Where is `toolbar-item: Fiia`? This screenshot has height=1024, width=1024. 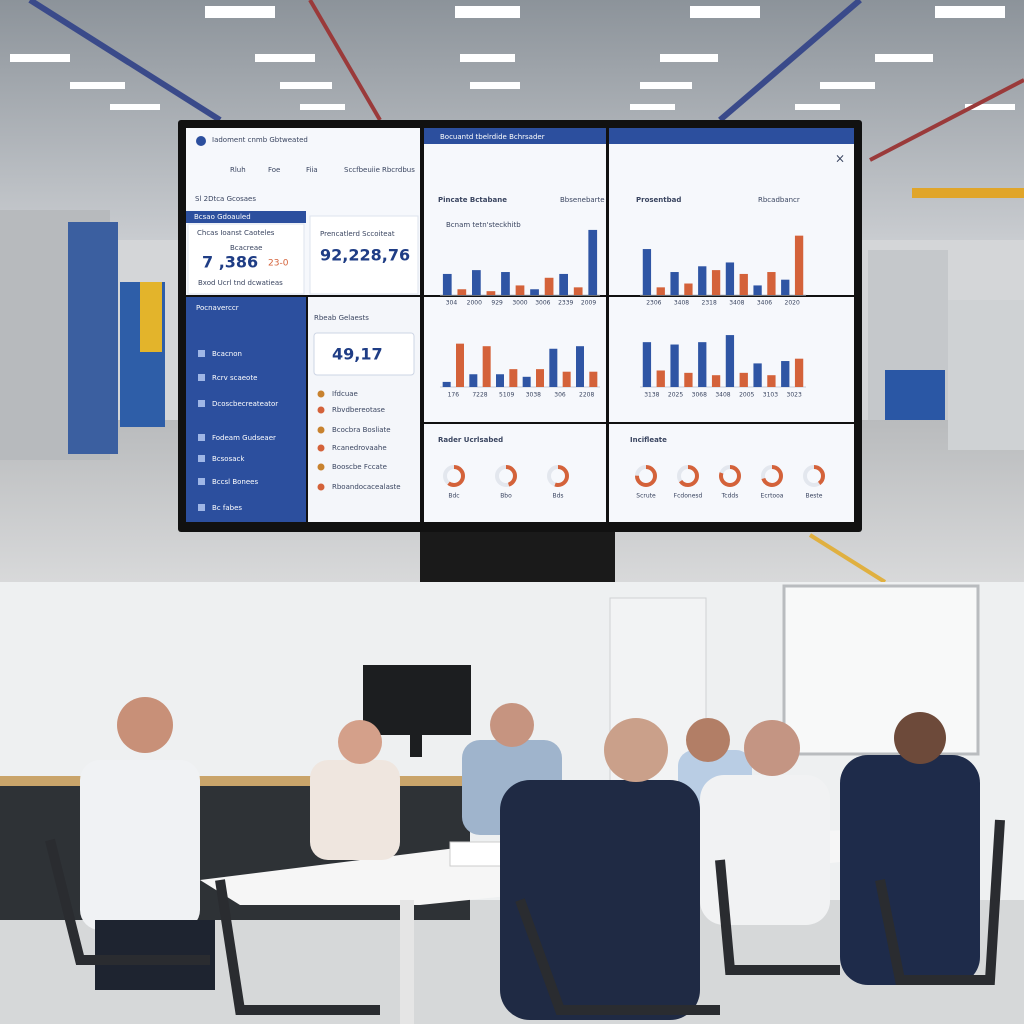 toolbar-item: Fiia is located at coordinates (312, 170).